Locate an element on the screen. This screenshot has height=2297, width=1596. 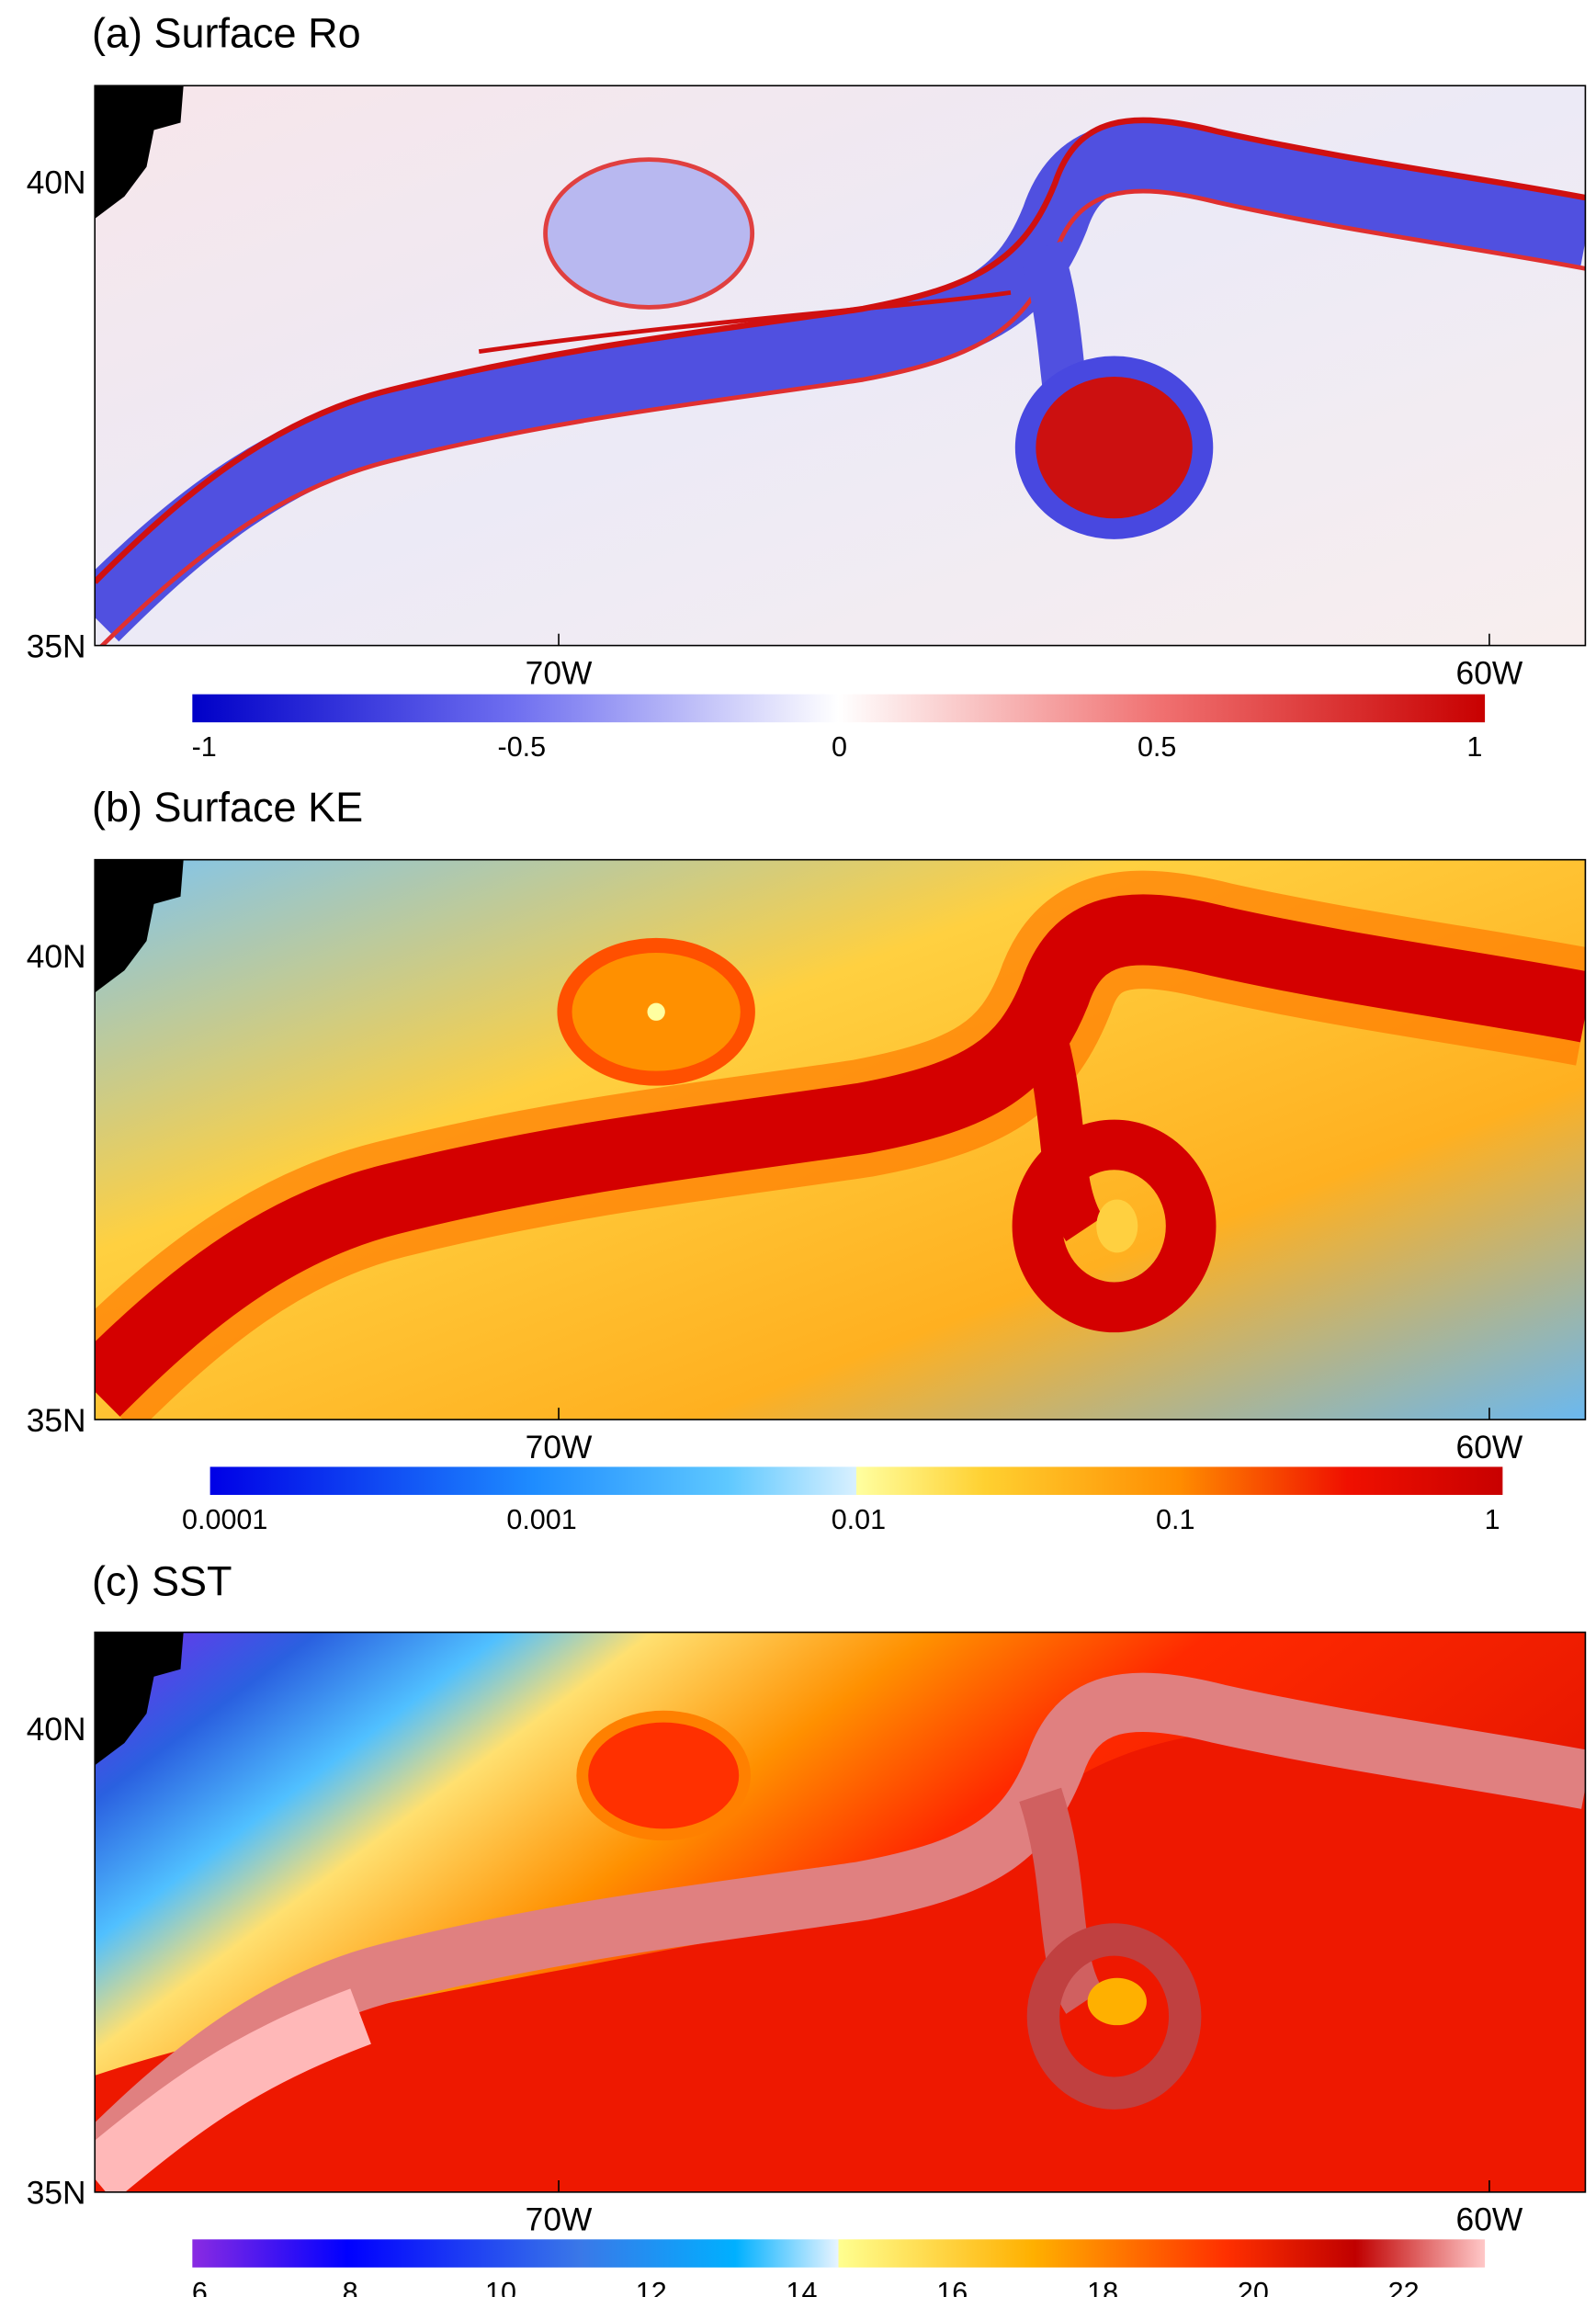
panel-title: (c) SST is located at coordinates (162, 1580).